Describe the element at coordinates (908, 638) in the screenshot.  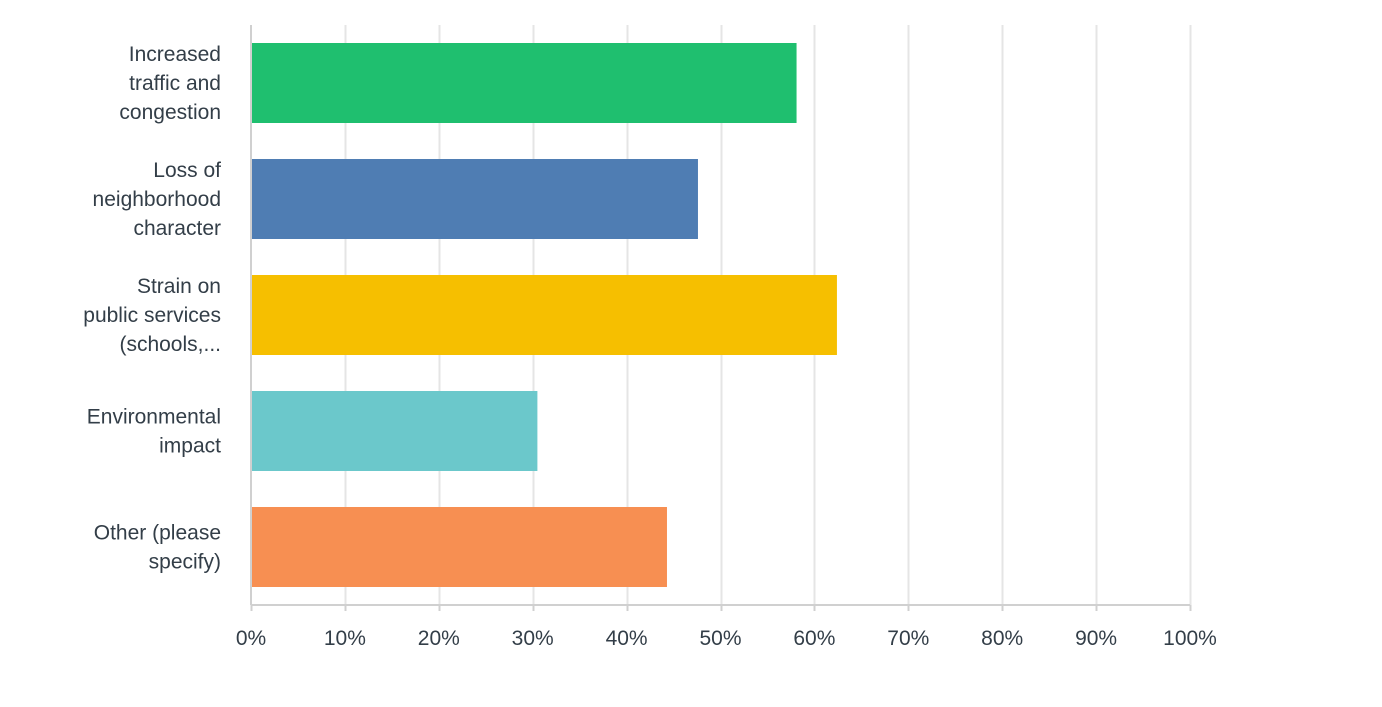
I see `x-tick-label: 70%` at that location.